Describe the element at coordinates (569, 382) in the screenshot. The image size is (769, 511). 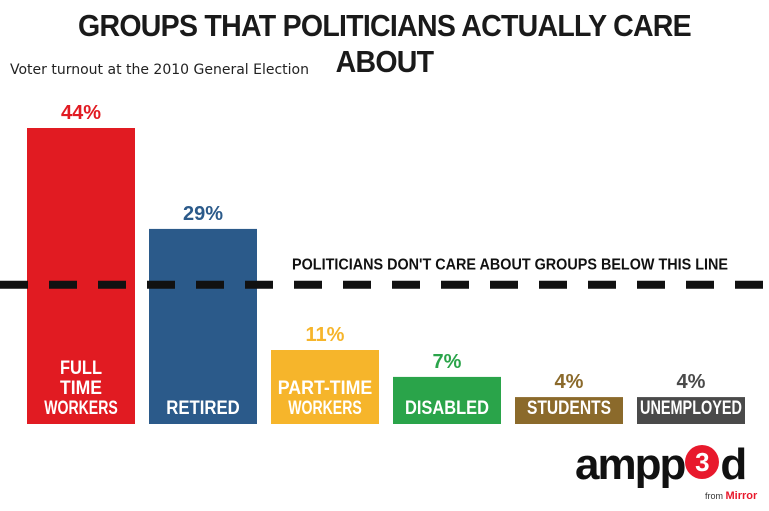
I see `data-label-4: 4%` at that location.